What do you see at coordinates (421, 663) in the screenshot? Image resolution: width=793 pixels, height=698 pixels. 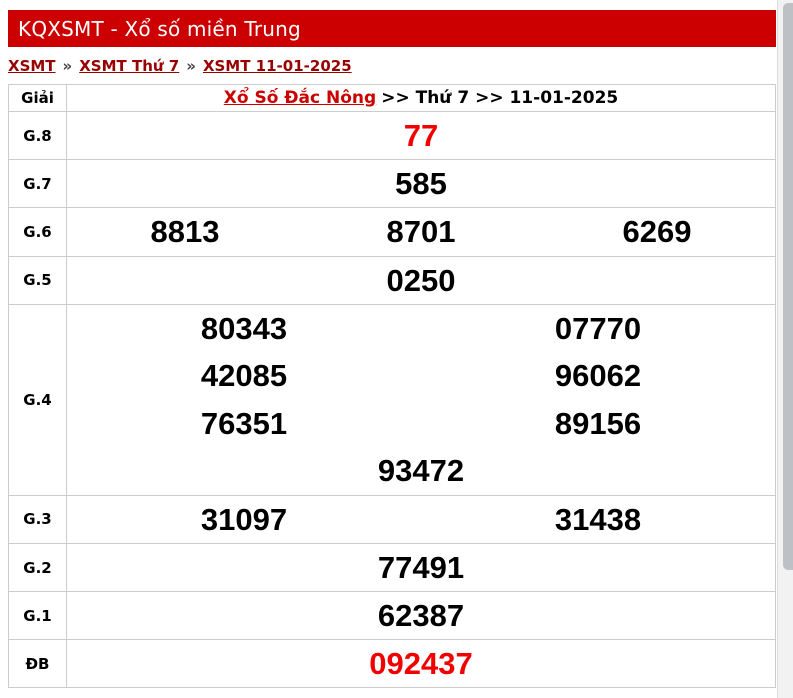 I see `prize-number: 092437` at bounding box center [421, 663].